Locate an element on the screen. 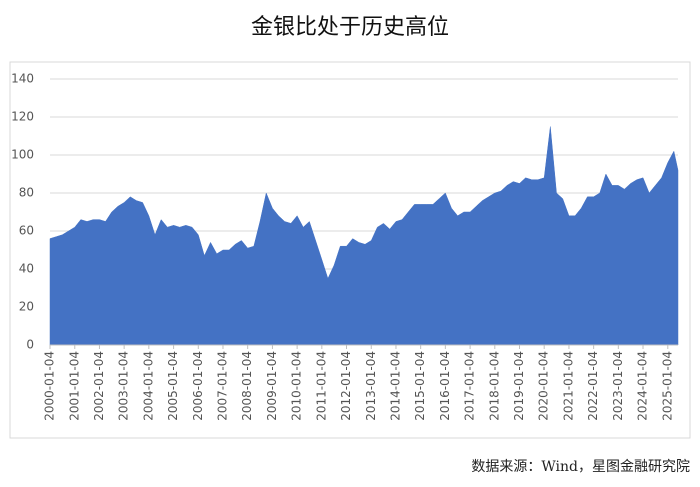 This screenshot has width=700, height=487. chart-title: 金银比处于历史高位 is located at coordinates (350, 27).